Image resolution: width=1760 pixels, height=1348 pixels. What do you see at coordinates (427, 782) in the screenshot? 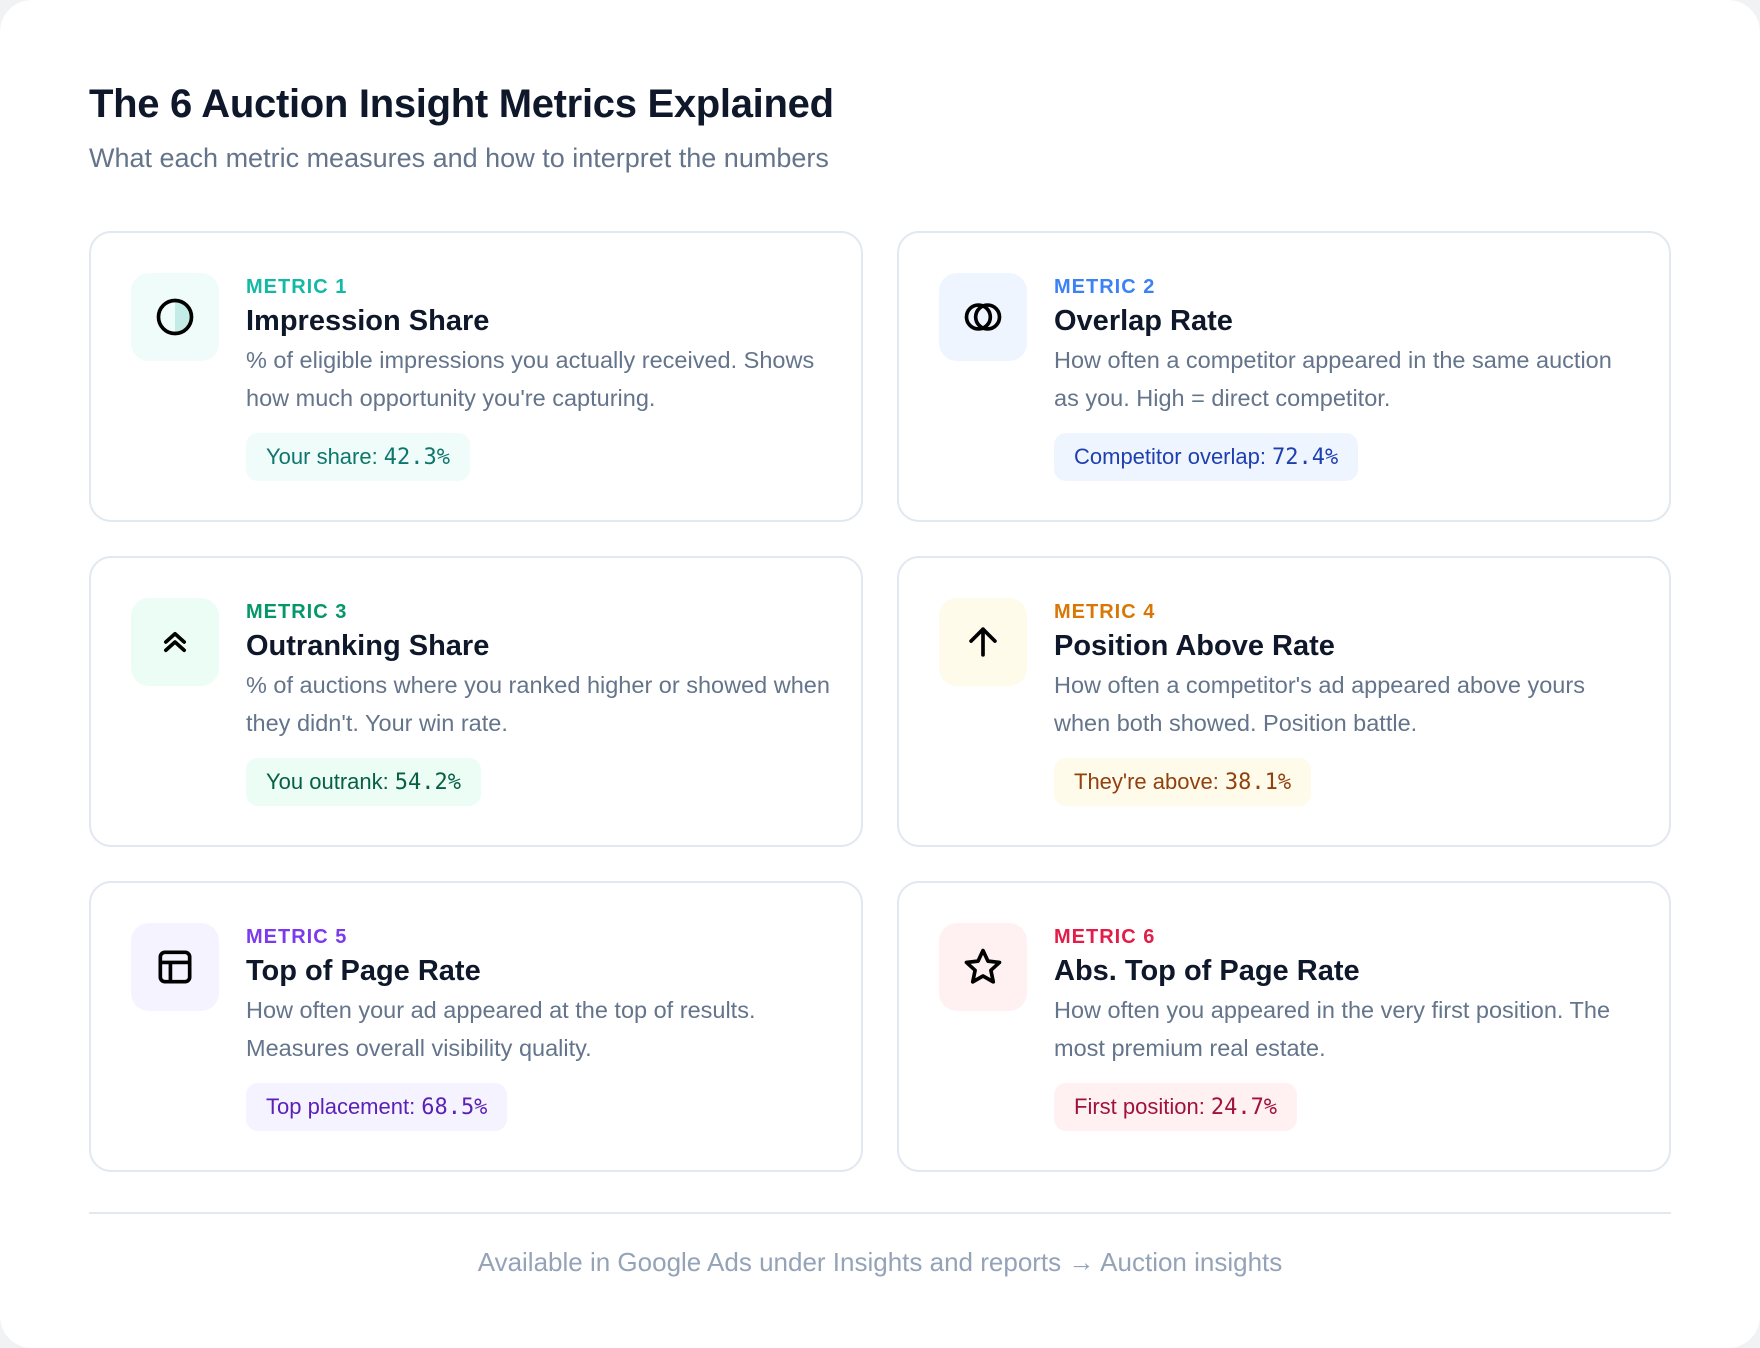
I see `badge-value: 54.2%` at bounding box center [427, 782].